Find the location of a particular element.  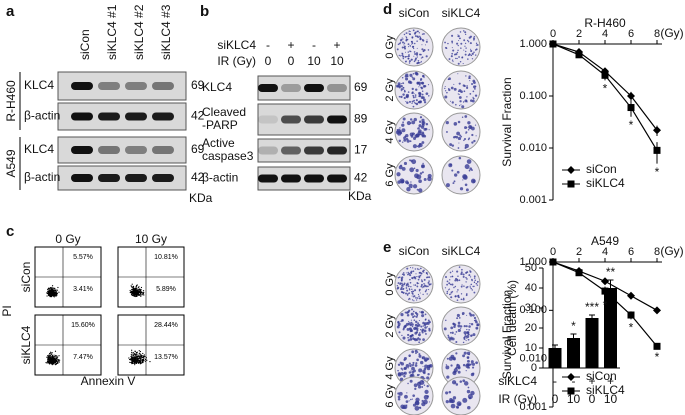

row-label: β-actin is located at coordinates (220, 178).